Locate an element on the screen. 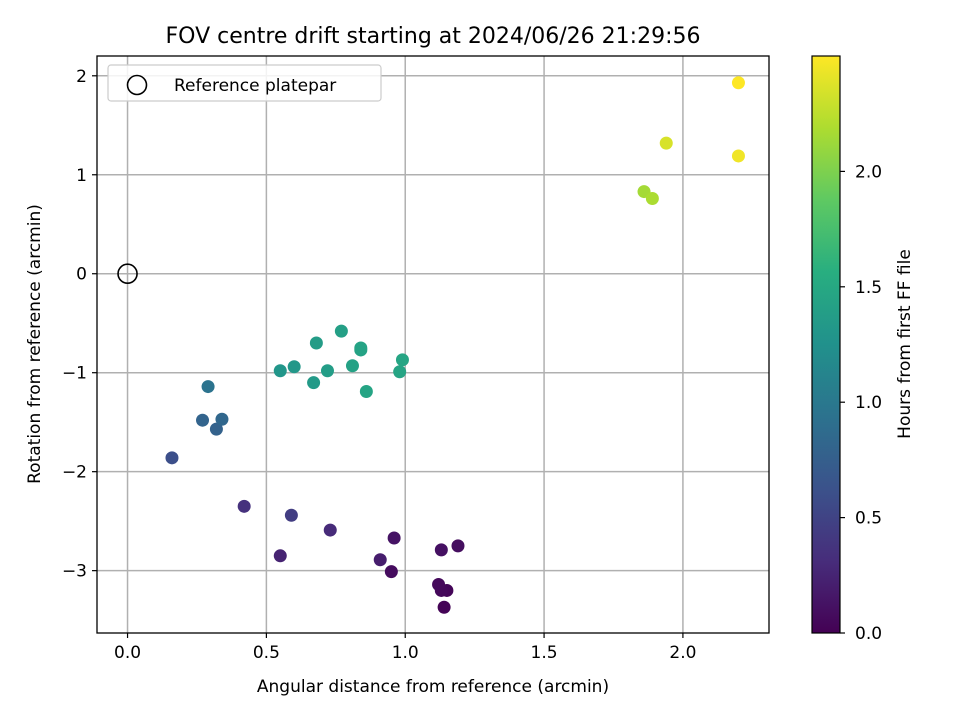 The height and width of the screenshot is (720, 960). y-axis-ticks: −3 −2 −1 0 1 2 is located at coordinates (79, 324).